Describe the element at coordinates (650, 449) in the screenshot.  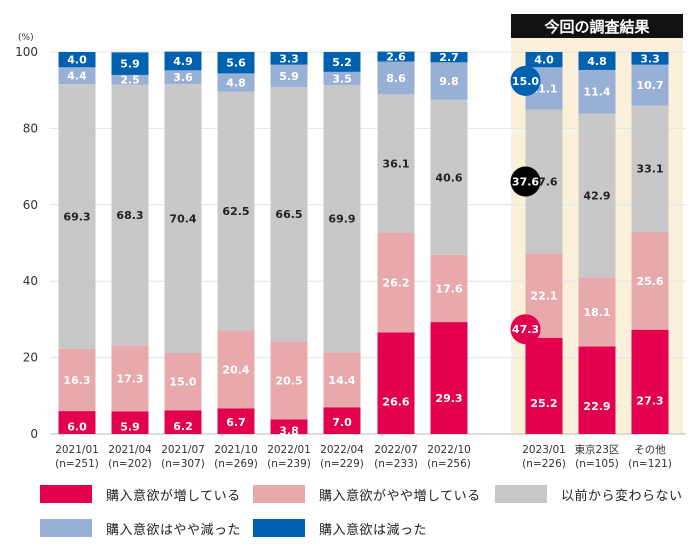
I see `x-tick-label: その他` at that location.